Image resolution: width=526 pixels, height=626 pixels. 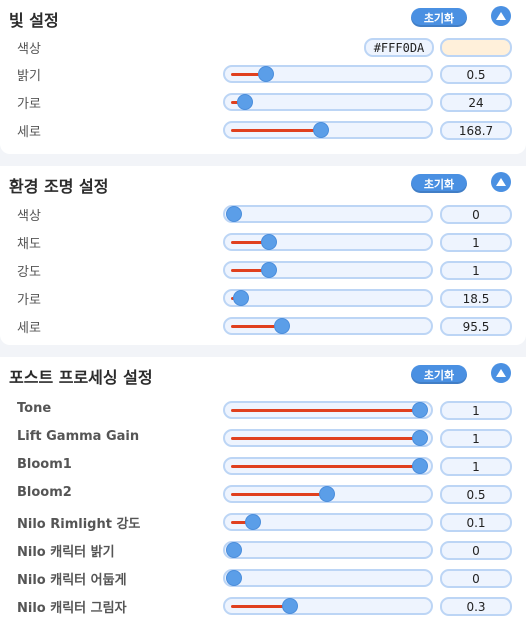 I want to click on post-nilo-shadow-slider, so click(x=328, y=606).